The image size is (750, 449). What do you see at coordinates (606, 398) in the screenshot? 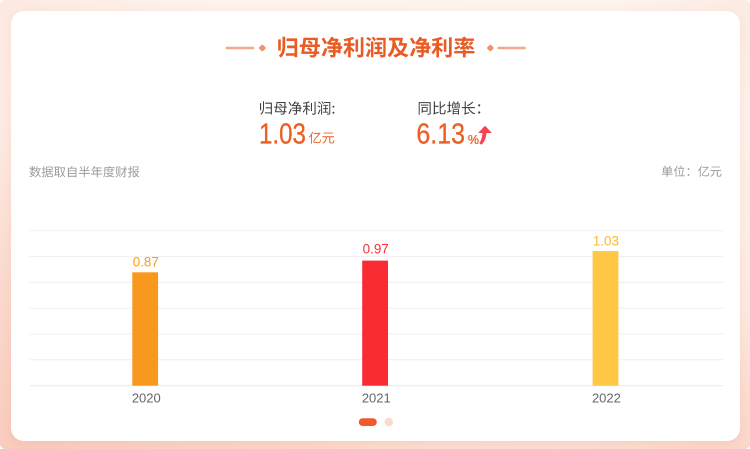
I see `svg-text: 2022` at bounding box center [606, 398].